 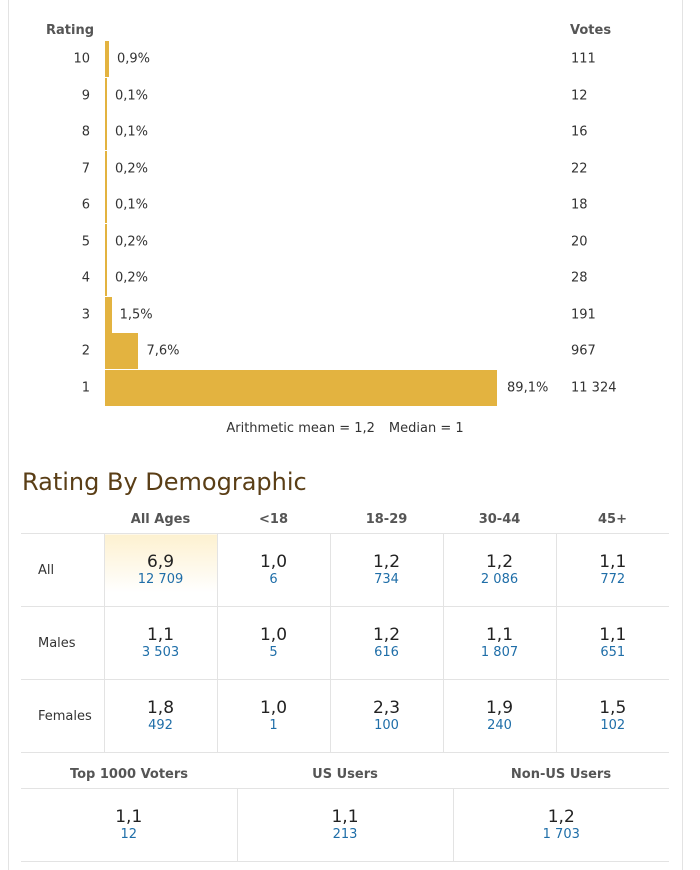 I want to click on demographic-row: Females 1,8 492 1,0 1 2,3 100 1,9 240 1,5 102, so click(x=345, y=716).